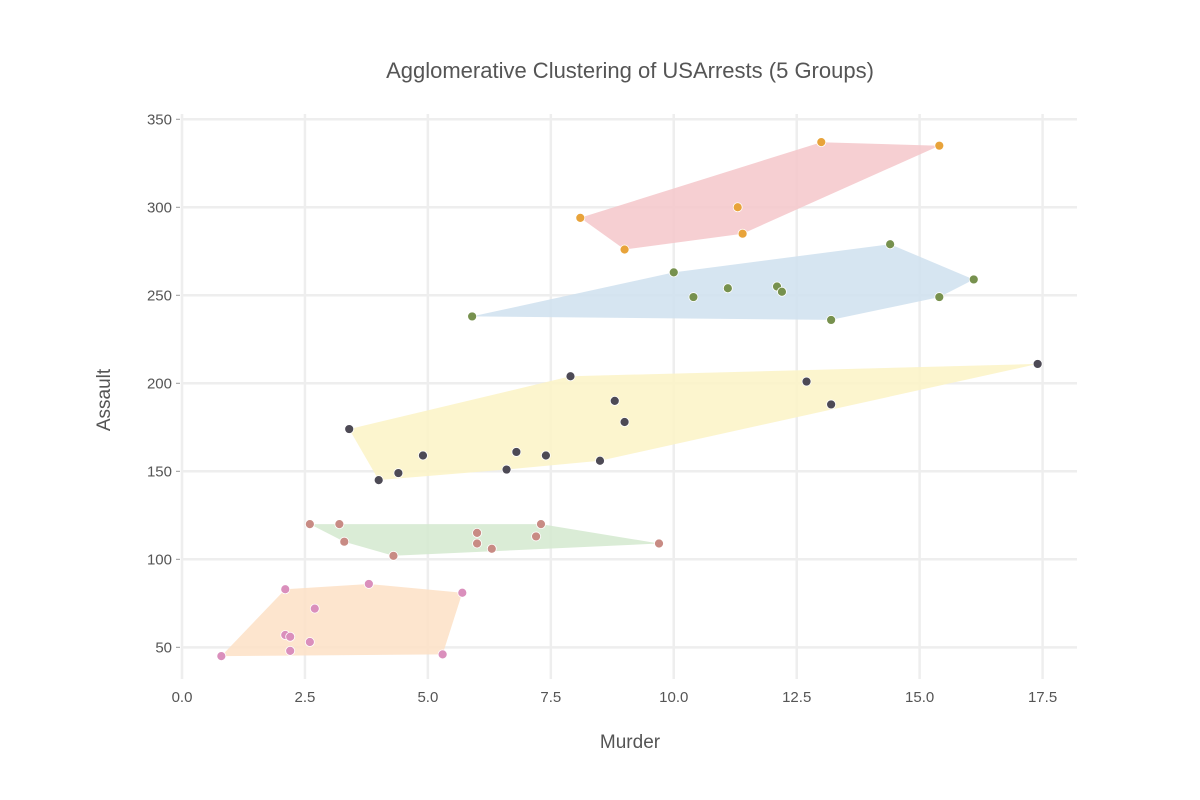  Describe the element at coordinates (673, 697) in the screenshot. I see `x-tick-label: 10.0` at that location.